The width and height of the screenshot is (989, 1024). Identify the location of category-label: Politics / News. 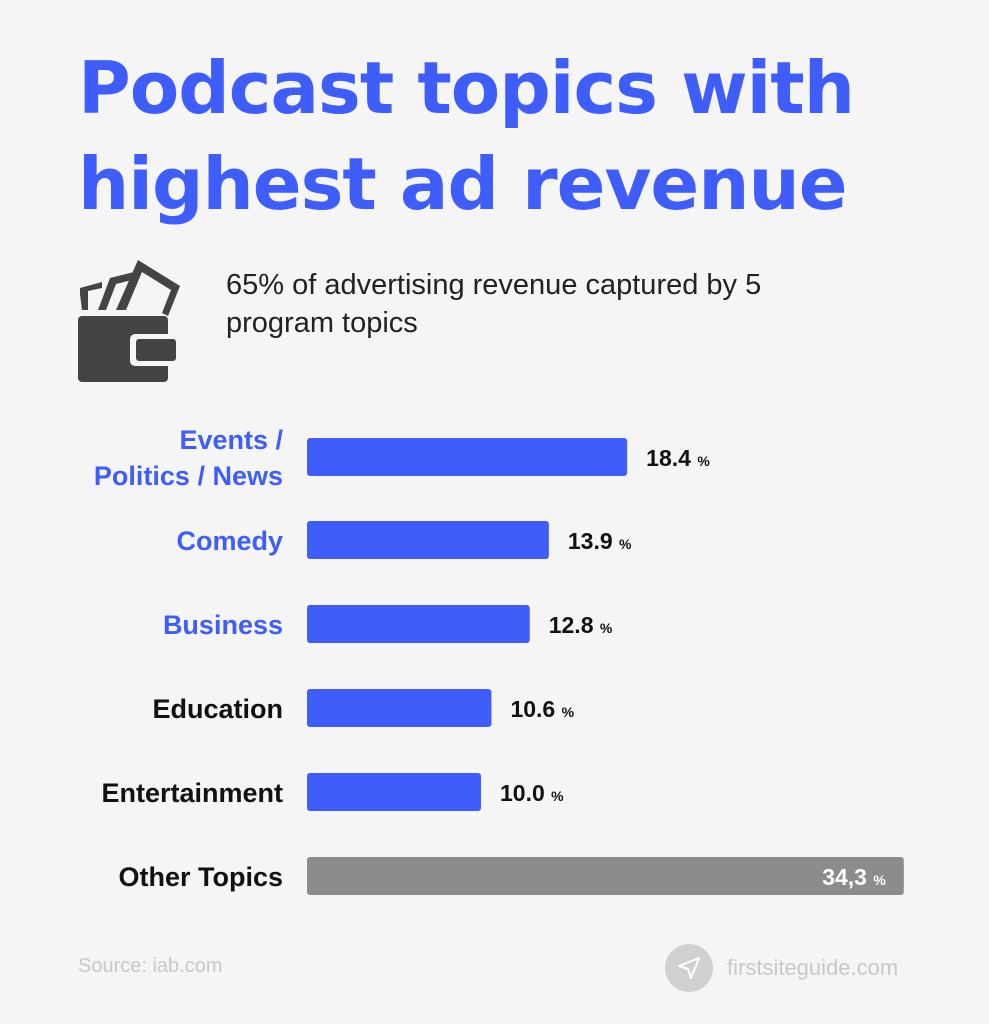
(188, 476).